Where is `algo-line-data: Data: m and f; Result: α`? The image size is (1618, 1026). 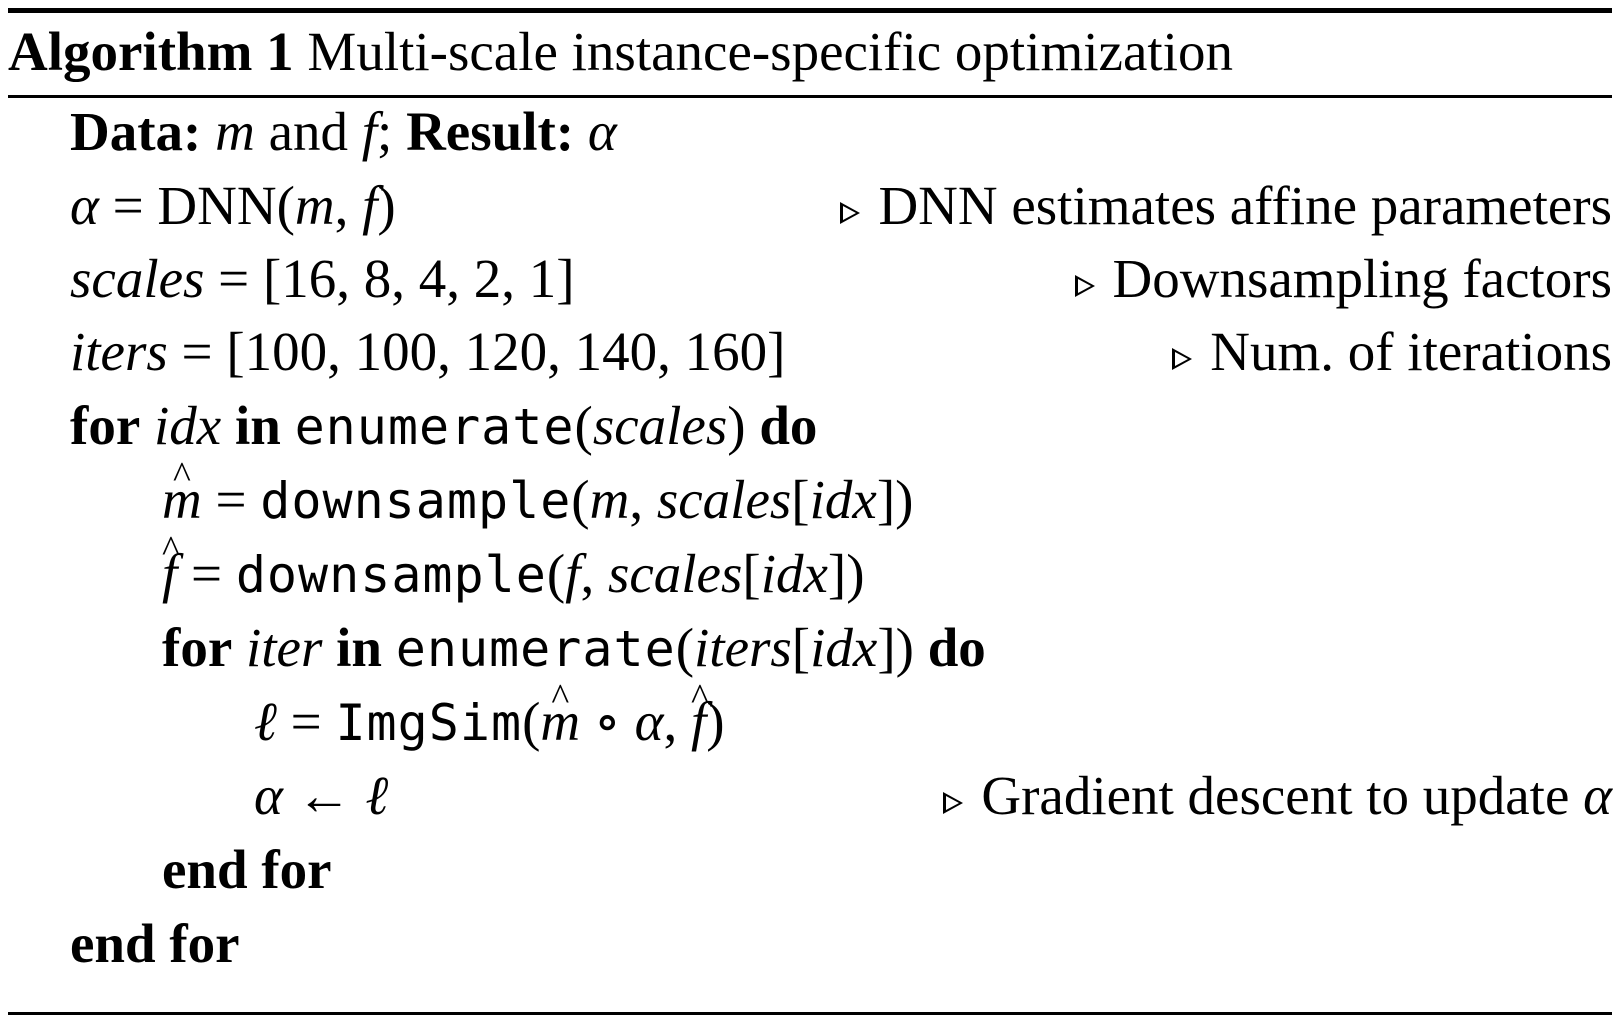
algo-line-data: Data: m and f; Result: α is located at coordinates (806, 132).